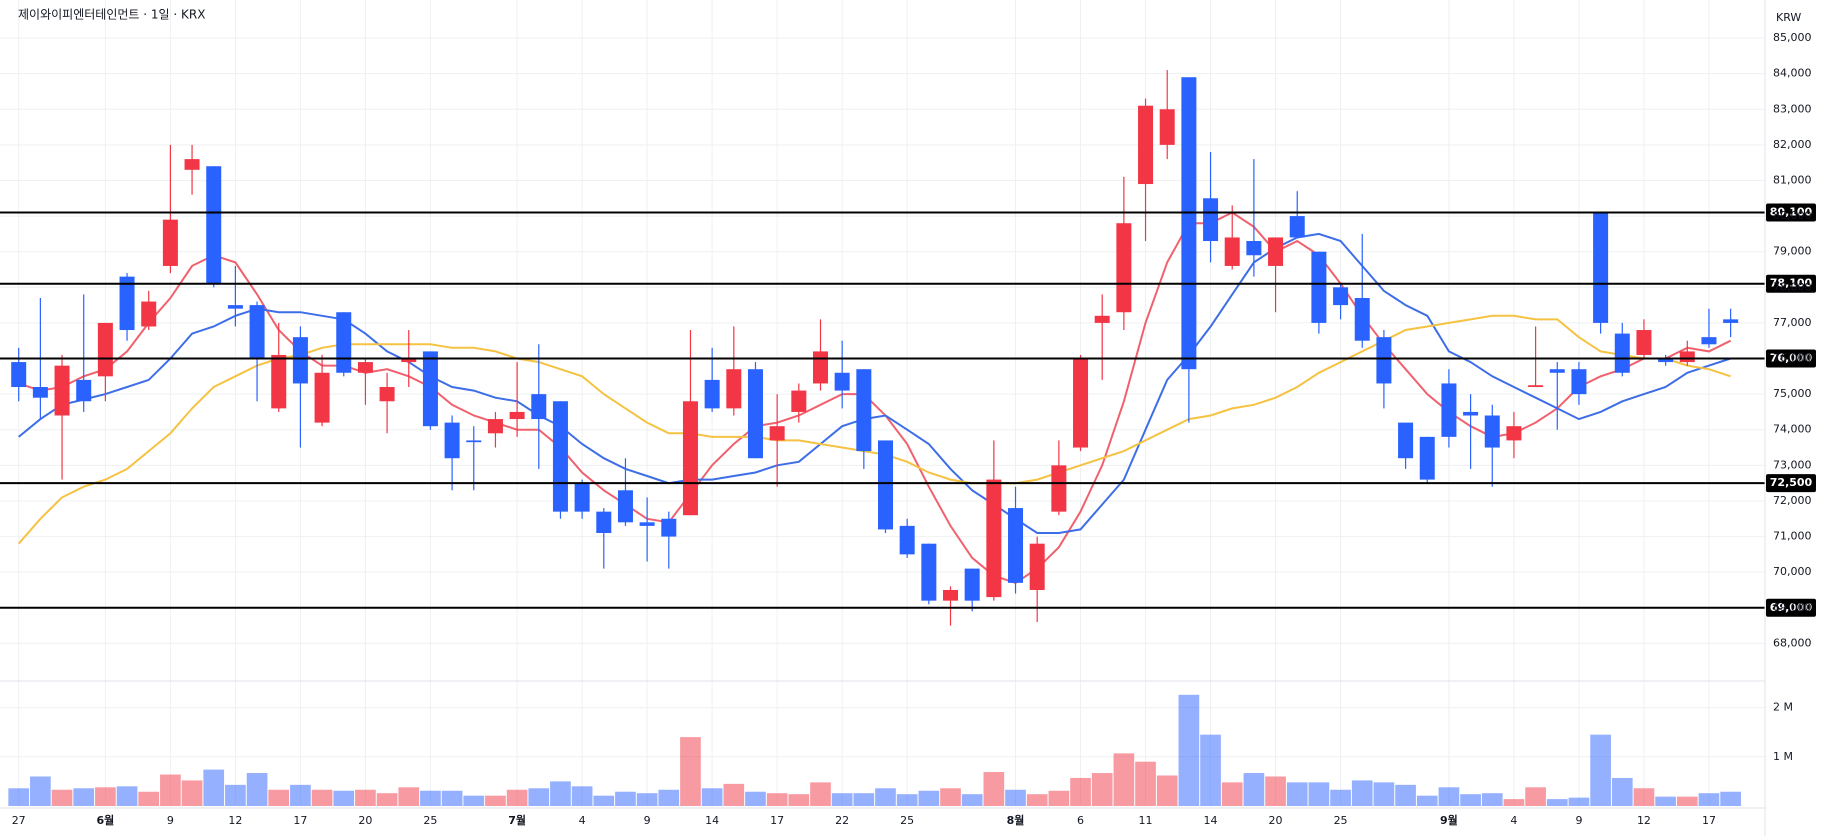 The width and height of the screenshot is (1827, 836). What do you see at coordinates (1791, 607) in the screenshot?
I see `level-label: 69,000` at bounding box center [1791, 607].